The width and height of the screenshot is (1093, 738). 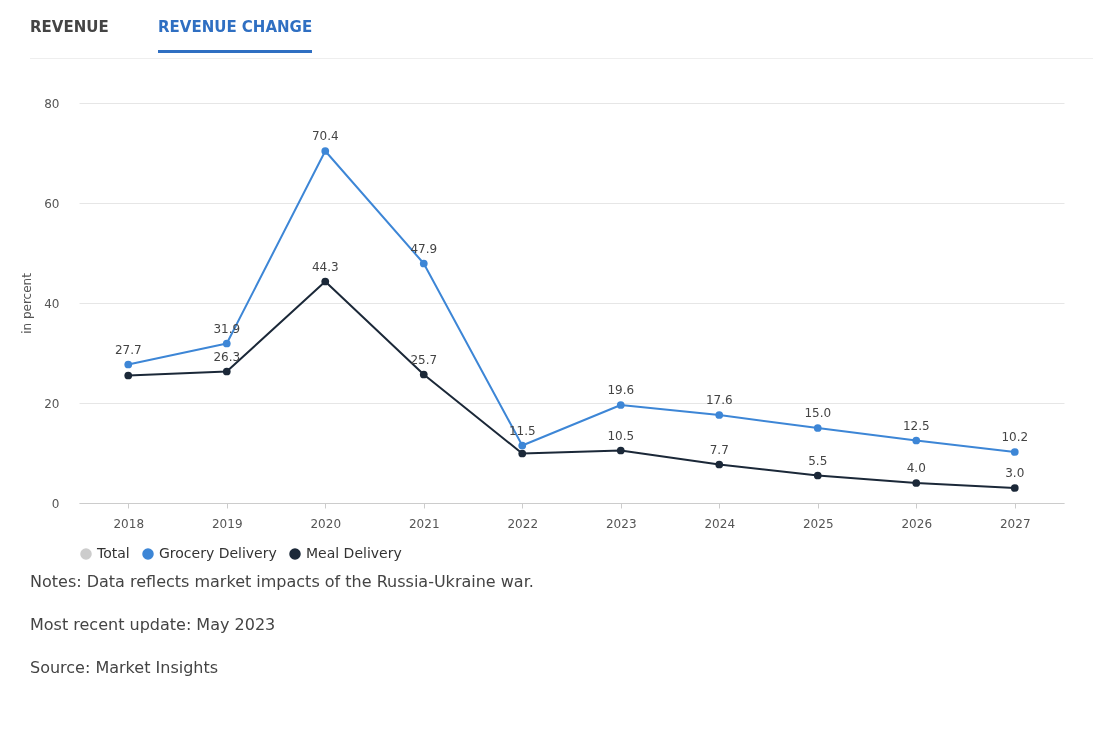 What do you see at coordinates (55, 503) in the screenshot?
I see `y-tick-label: 0` at bounding box center [55, 503].